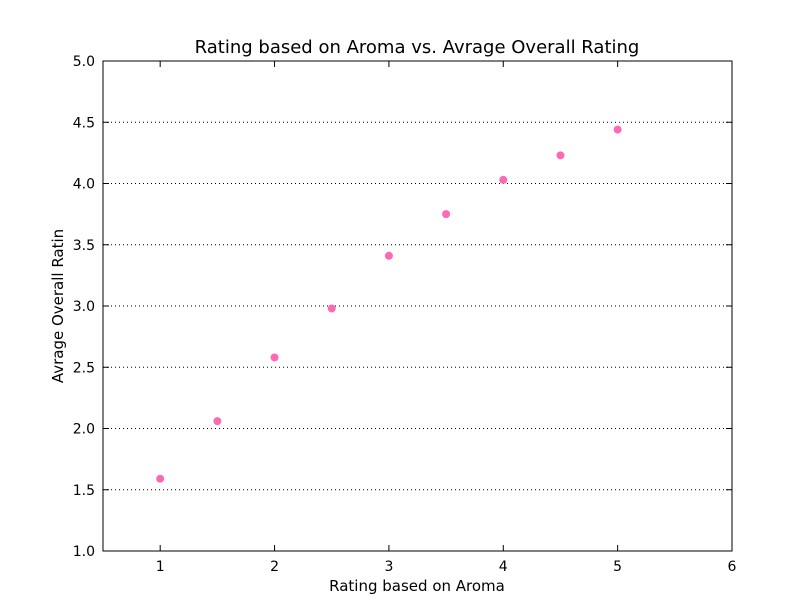  What do you see at coordinates (84, 368) in the screenshot?
I see `y-tick-label: 2.5` at bounding box center [84, 368].